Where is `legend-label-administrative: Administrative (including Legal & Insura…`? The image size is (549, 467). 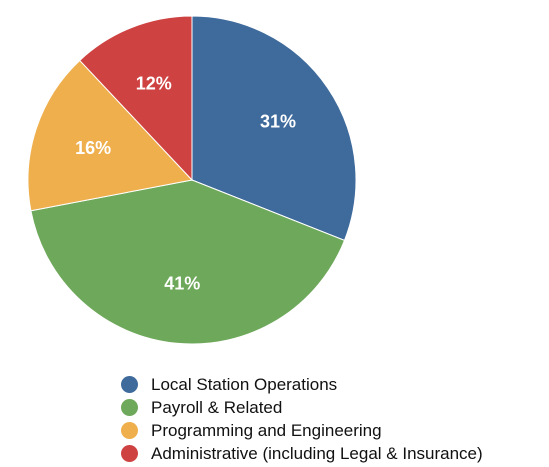 legend-label-administrative: Administrative (including Legal & Insura… is located at coordinates (317, 453).